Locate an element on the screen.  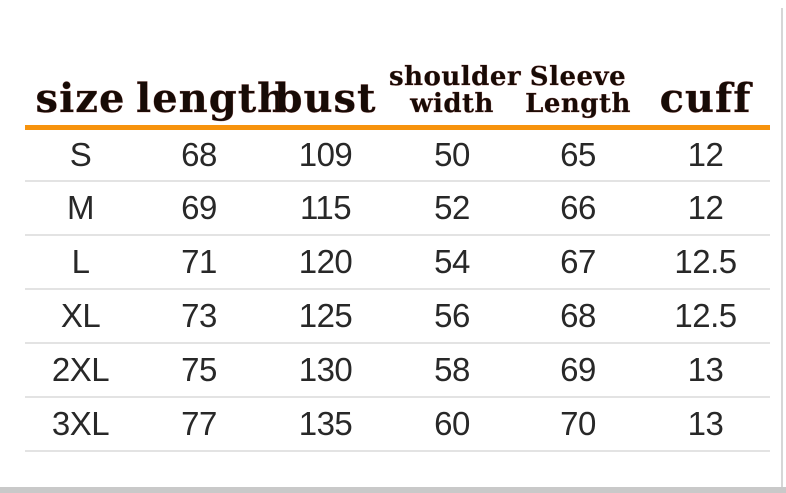
cell-bust: 115 is located at coordinates (325, 208).